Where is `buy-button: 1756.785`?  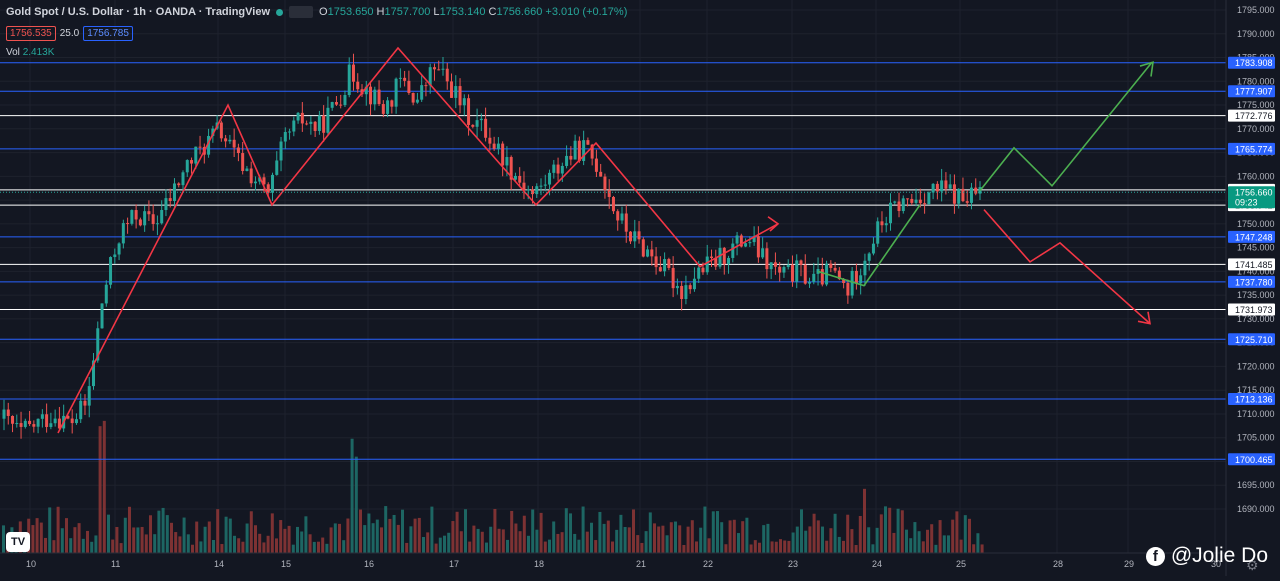
buy-button: 1756.785 is located at coordinates (108, 33).